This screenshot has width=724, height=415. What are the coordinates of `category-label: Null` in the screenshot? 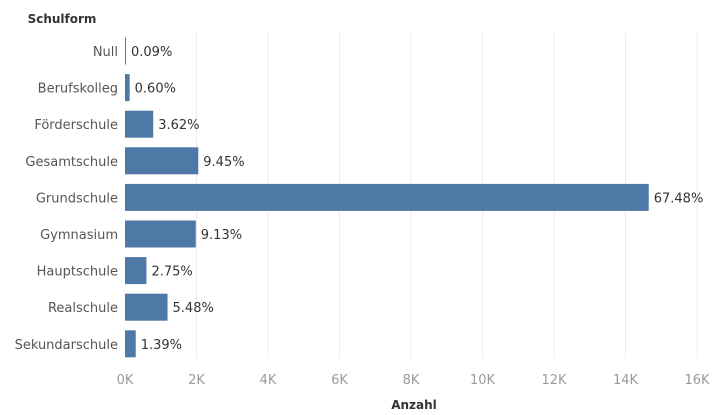 It's located at (105, 52).